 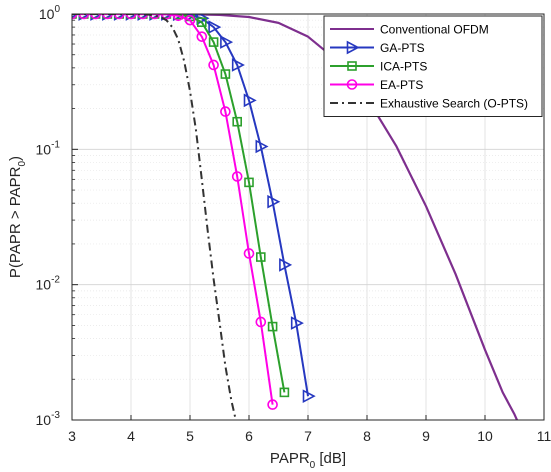 I want to click on legend-label: GA-PTS, so click(x=402, y=48).